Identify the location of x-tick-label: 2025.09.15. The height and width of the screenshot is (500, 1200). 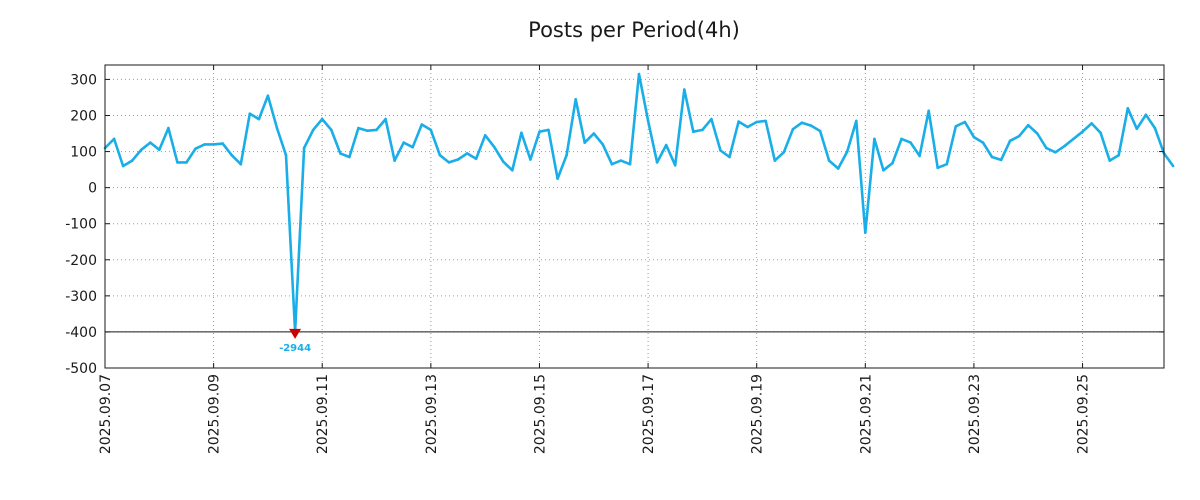
(540, 414).